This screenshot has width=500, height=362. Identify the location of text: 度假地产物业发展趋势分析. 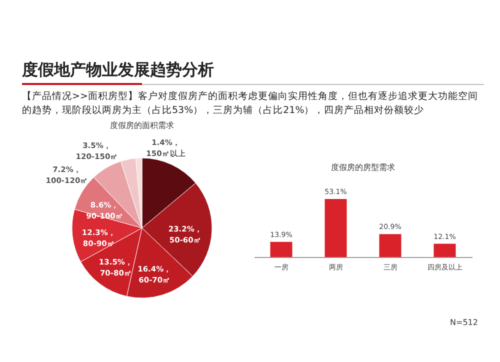
(118, 70).